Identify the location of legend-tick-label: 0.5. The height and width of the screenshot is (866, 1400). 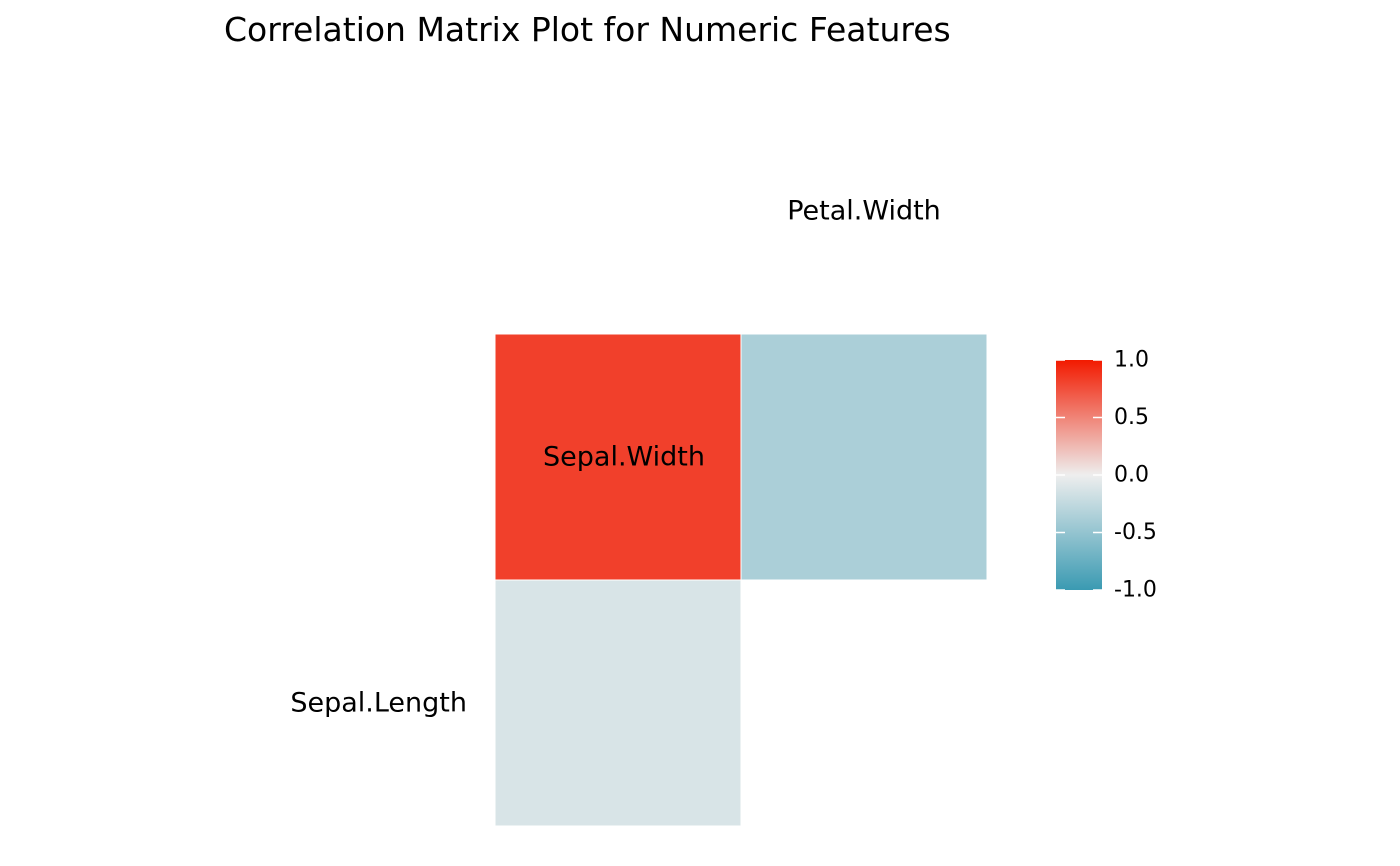
(1131, 417).